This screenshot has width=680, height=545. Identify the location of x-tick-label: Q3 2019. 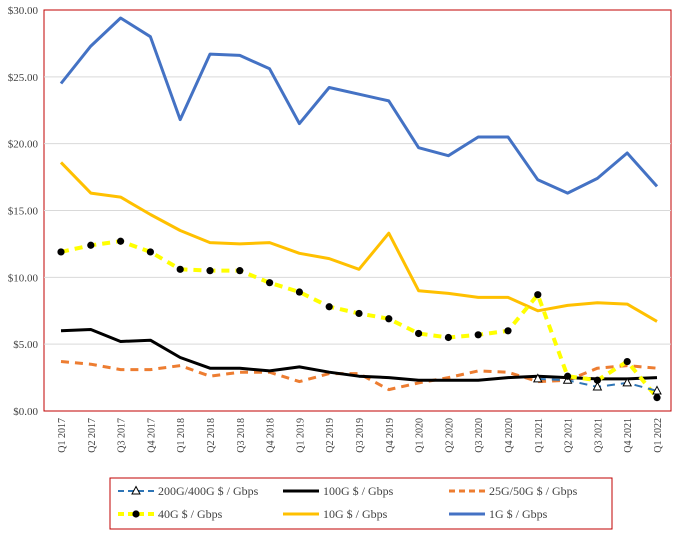
(360, 435).